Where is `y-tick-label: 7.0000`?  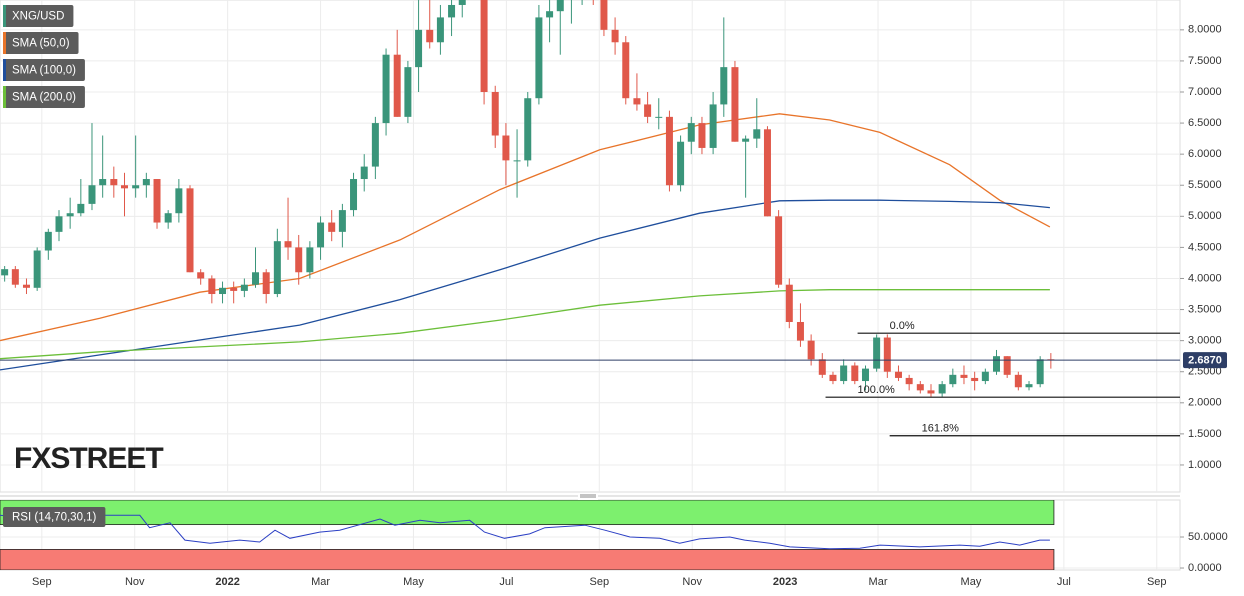 y-tick-label: 7.0000 is located at coordinates (1205, 92).